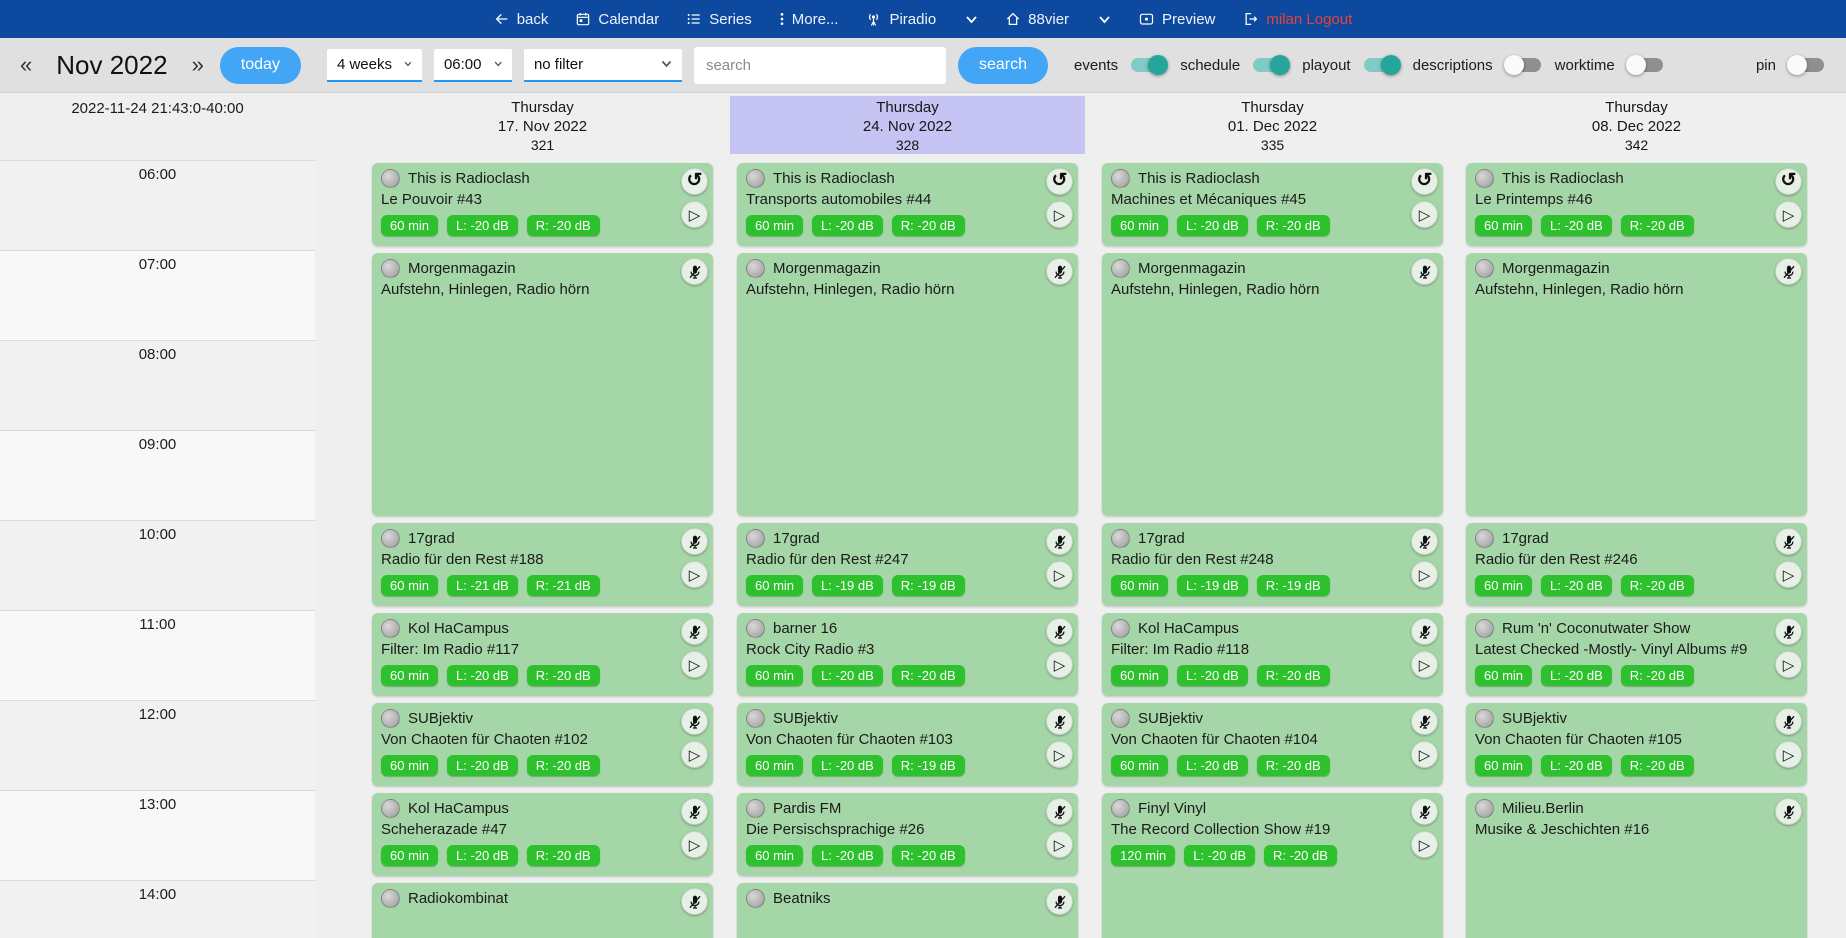 The width and height of the screenshot is (1846, 938). I want to click on today-button: today, so click(260, 65).